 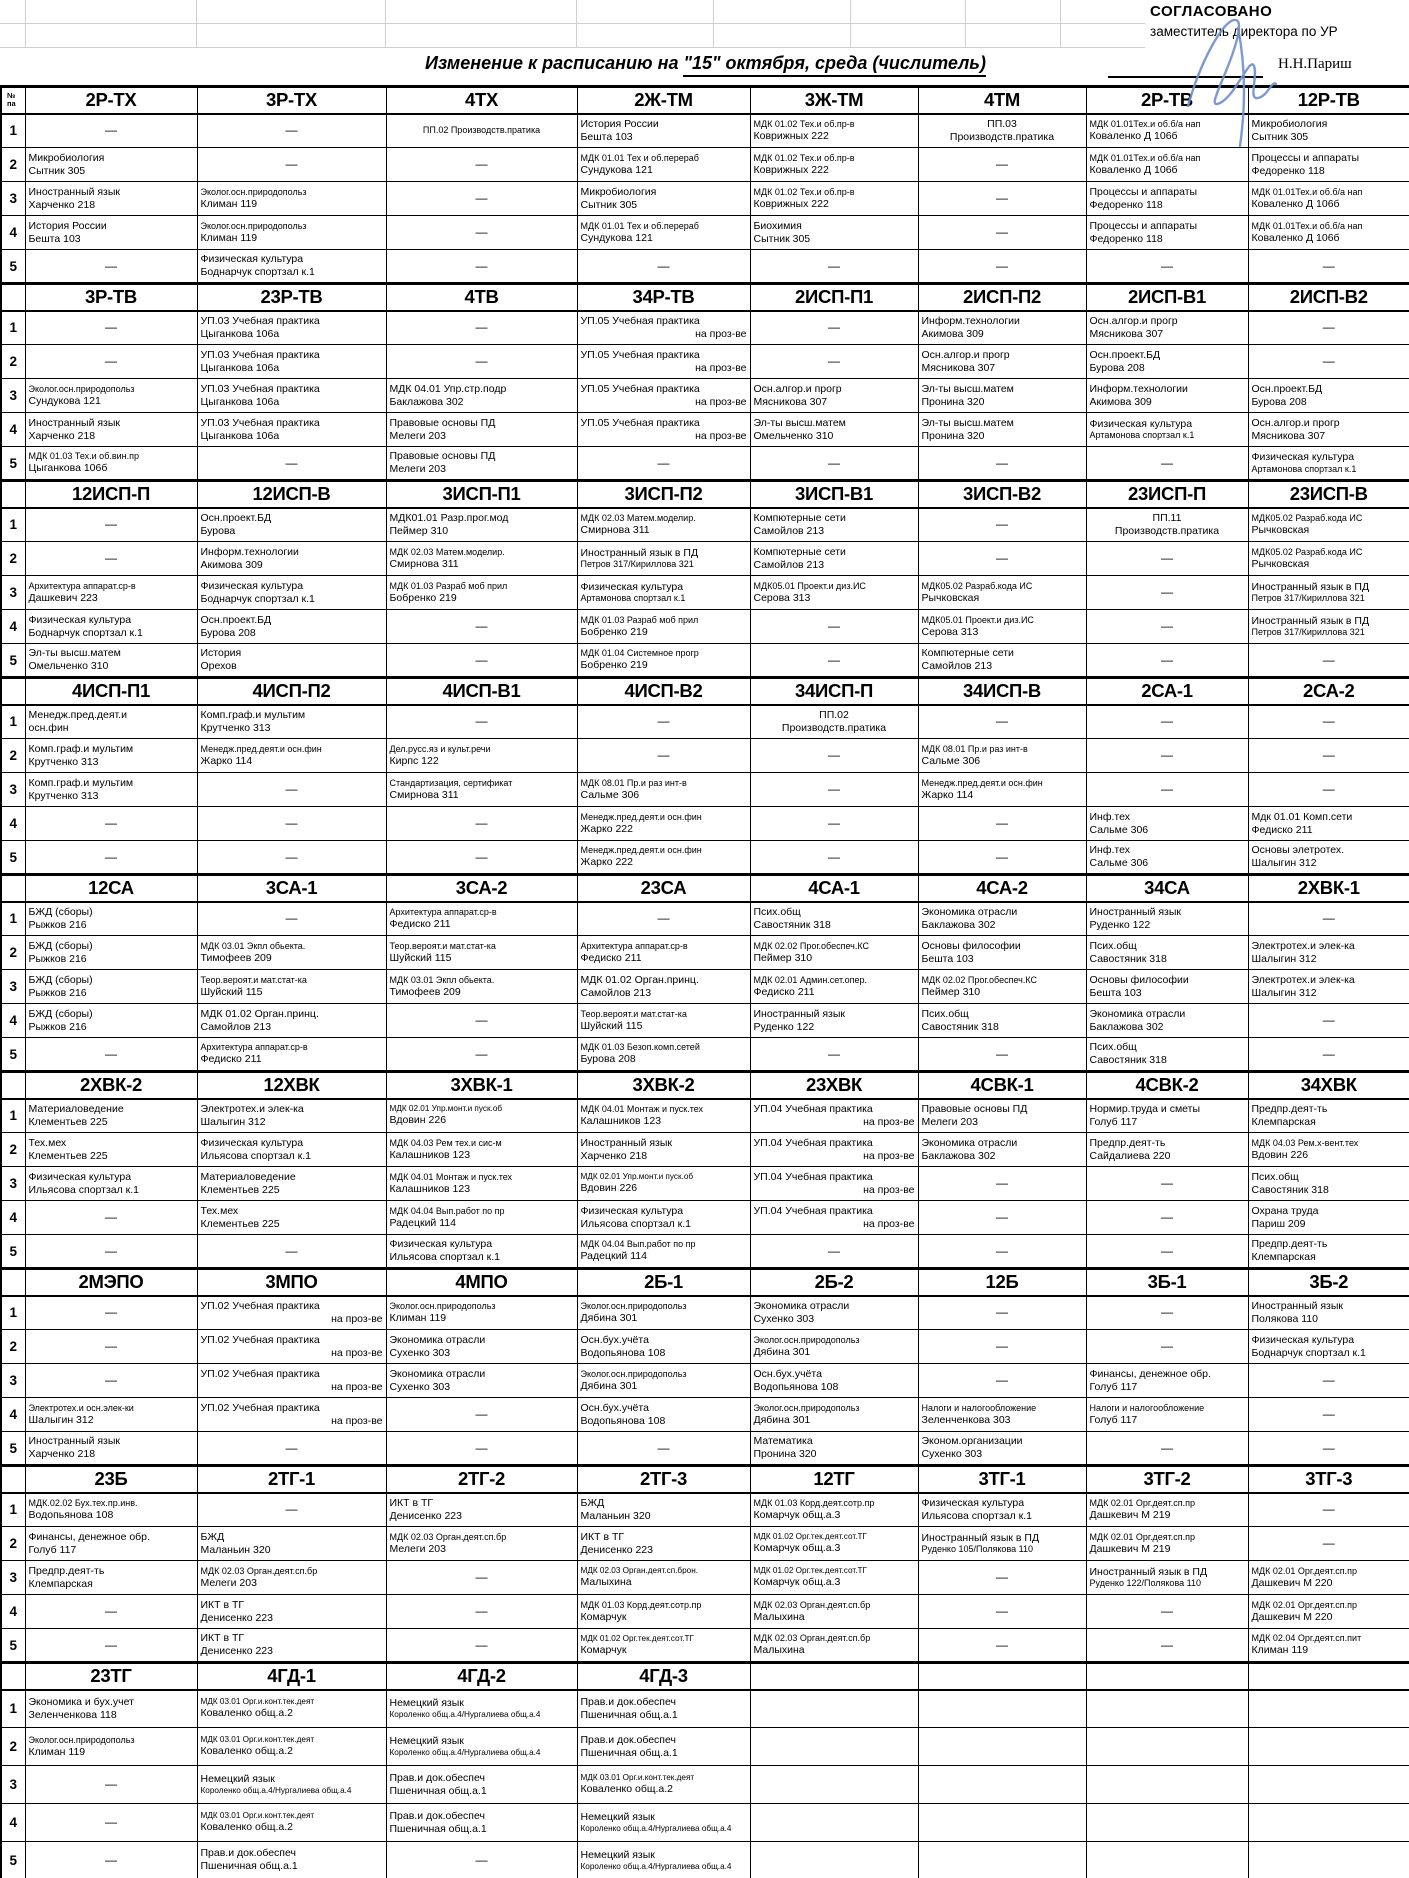 What do you see at coordinates (834, 198) in the screenshot?
I see `schedule-cell: МДК 01.02 Тех.и об.пр-в Коврижных 222` at bounding box center [834, 198].